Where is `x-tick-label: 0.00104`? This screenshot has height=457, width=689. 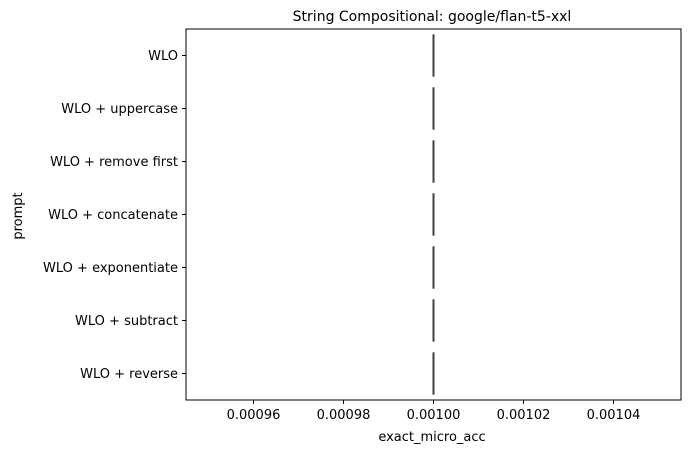 x-tick-label: 0.00104 is located at coordinates (614, 415).